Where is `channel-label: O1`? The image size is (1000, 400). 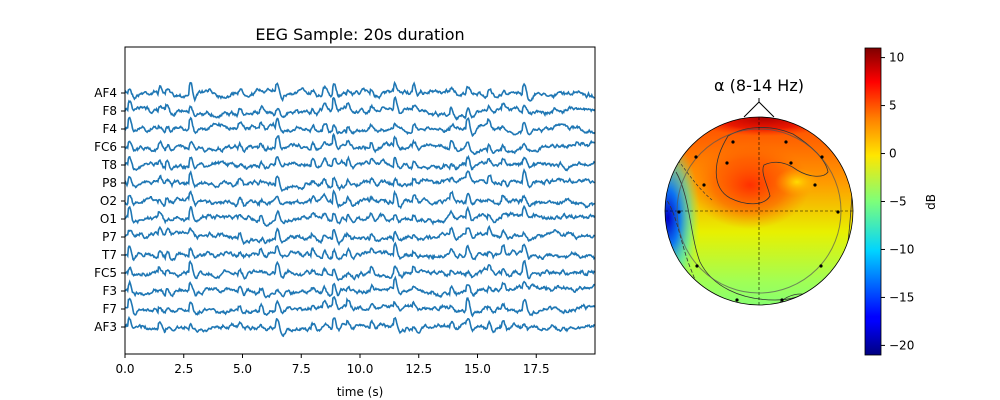
channel-label: O1 is located at coordinates (108, 219).